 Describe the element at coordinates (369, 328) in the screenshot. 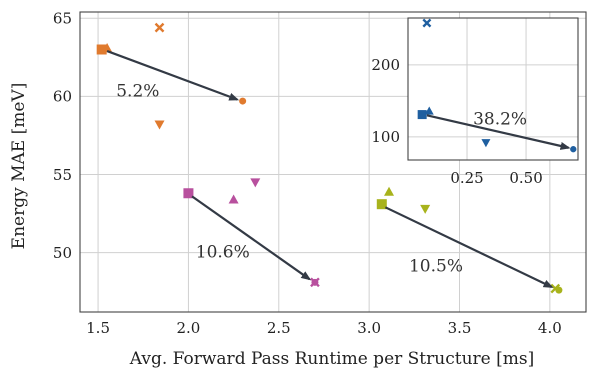

I see `main-x-tick-label: 3.0` at that location.